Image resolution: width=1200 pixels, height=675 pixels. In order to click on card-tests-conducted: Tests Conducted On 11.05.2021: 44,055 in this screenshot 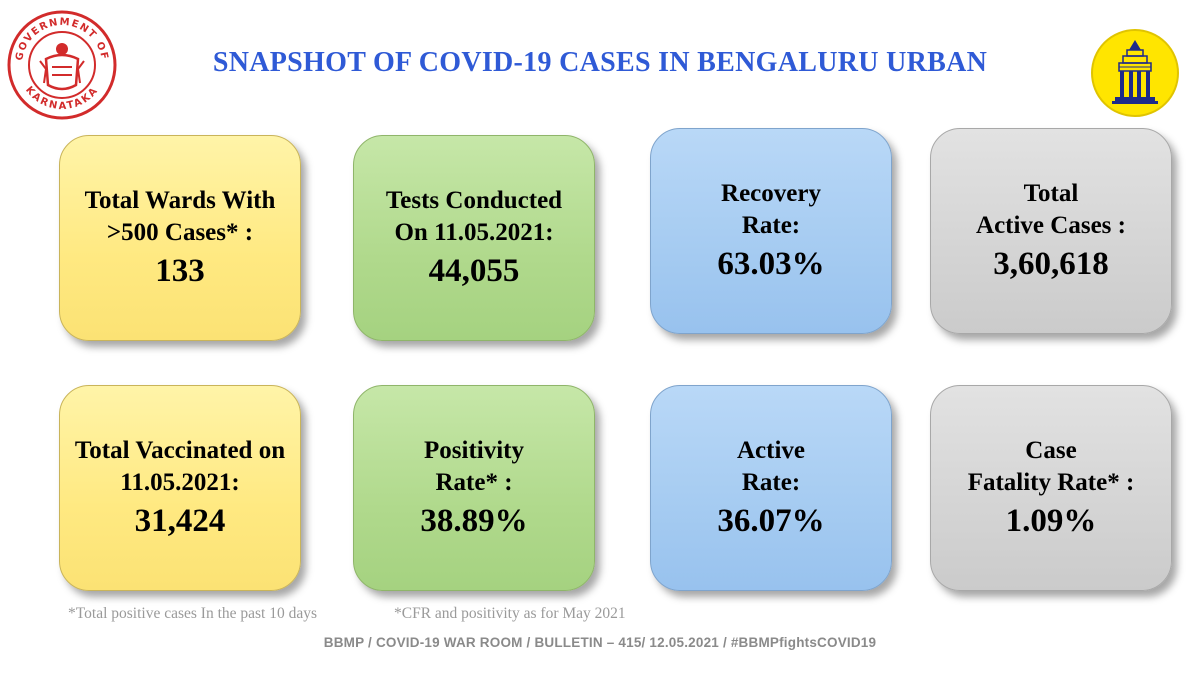, I will do `click(474, 238)`.